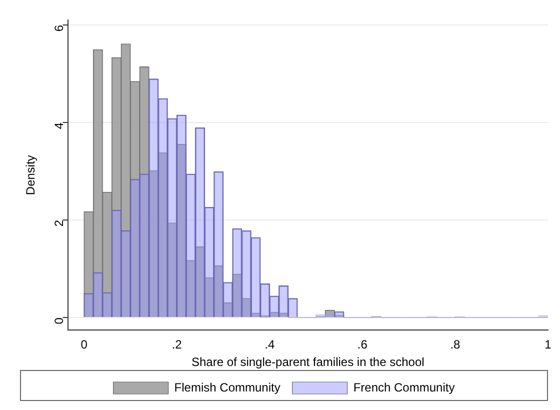 Image resolution: width=560 pixels, height=410 pixels. I want to click on x-tick-label: .2, so click(177, 345).